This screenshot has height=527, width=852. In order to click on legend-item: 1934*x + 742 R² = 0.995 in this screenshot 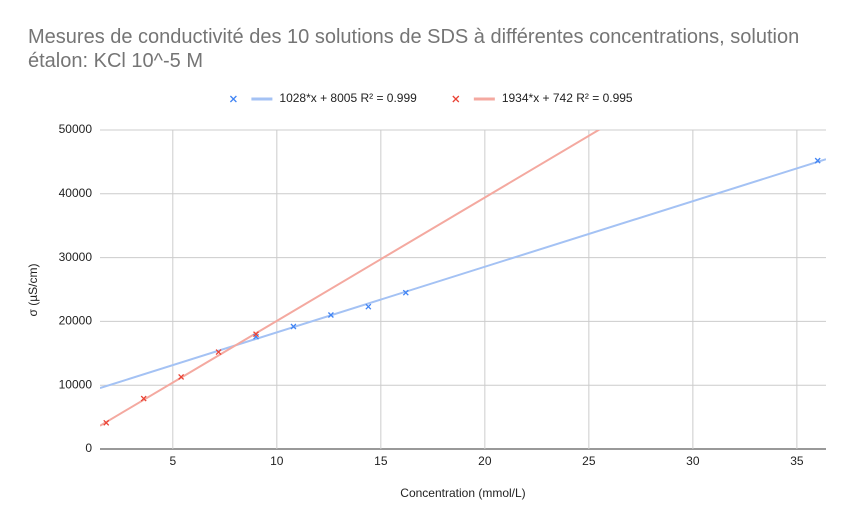, I will do `click(542, 98)`.